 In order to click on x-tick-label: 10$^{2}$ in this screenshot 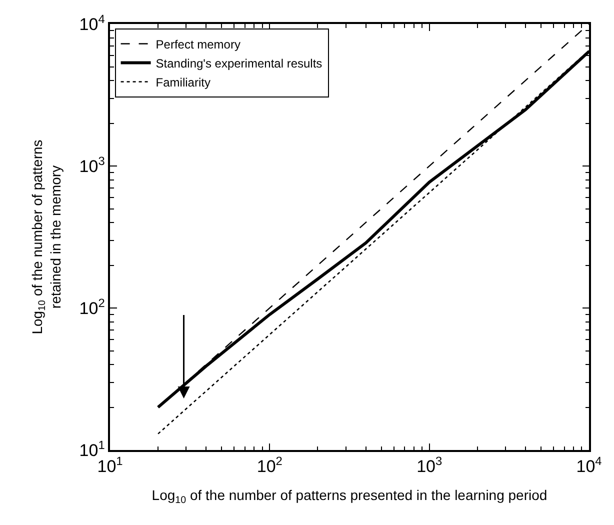, I will do `click(269, 465)`.